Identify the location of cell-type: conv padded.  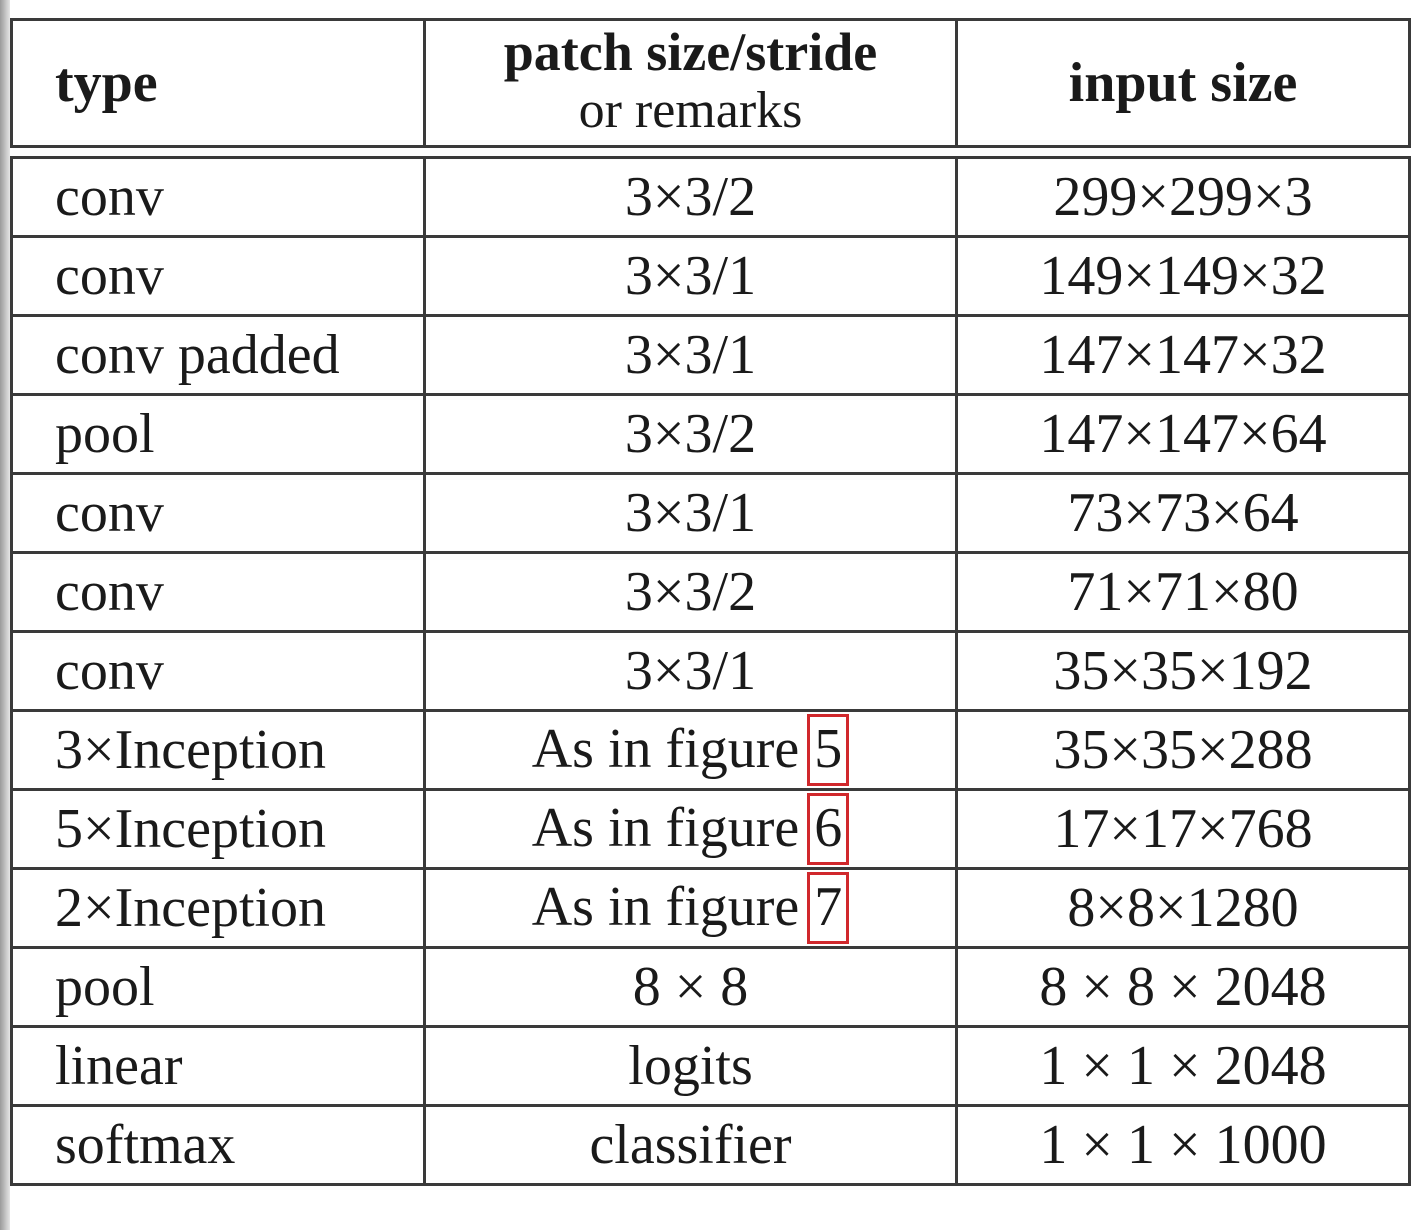
(218, 355).